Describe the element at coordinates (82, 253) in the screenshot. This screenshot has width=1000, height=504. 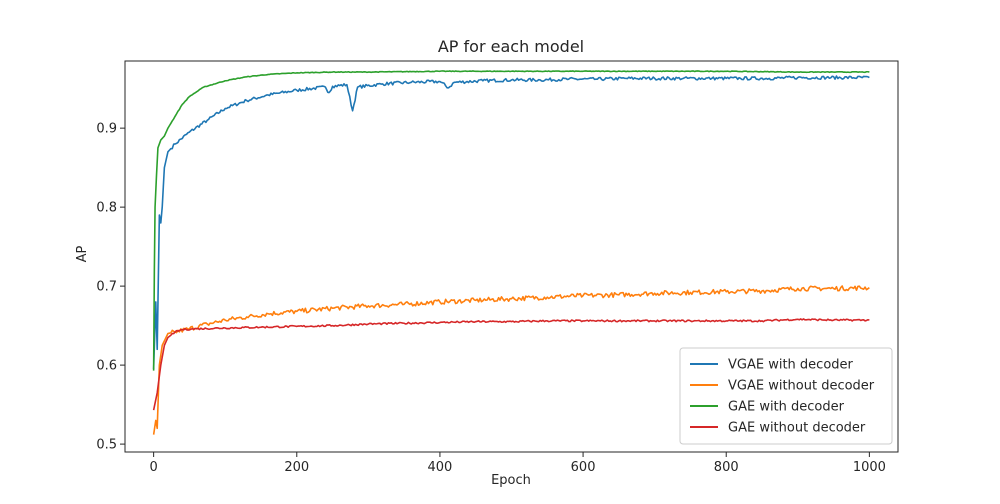
I see `y-axis-label: AP` at that location.